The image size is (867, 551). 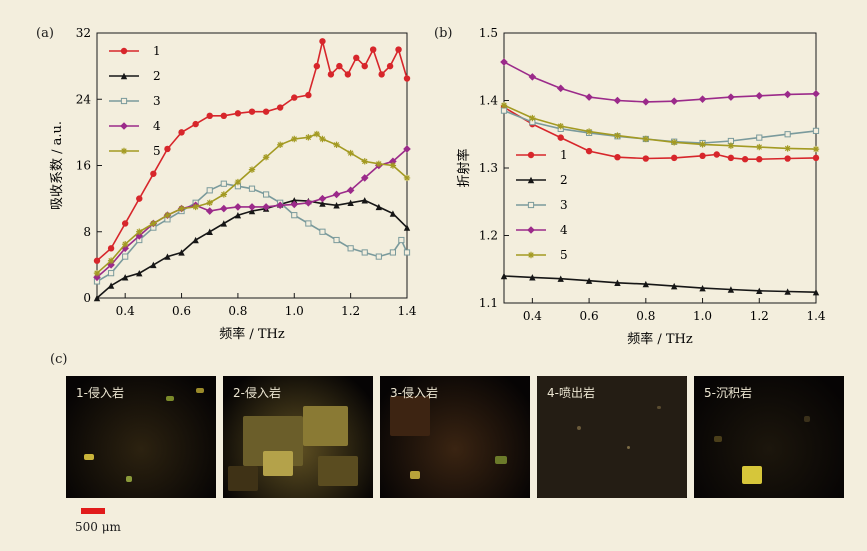 I want to click on panel-b-label: (b), so click(x=443, y=33).